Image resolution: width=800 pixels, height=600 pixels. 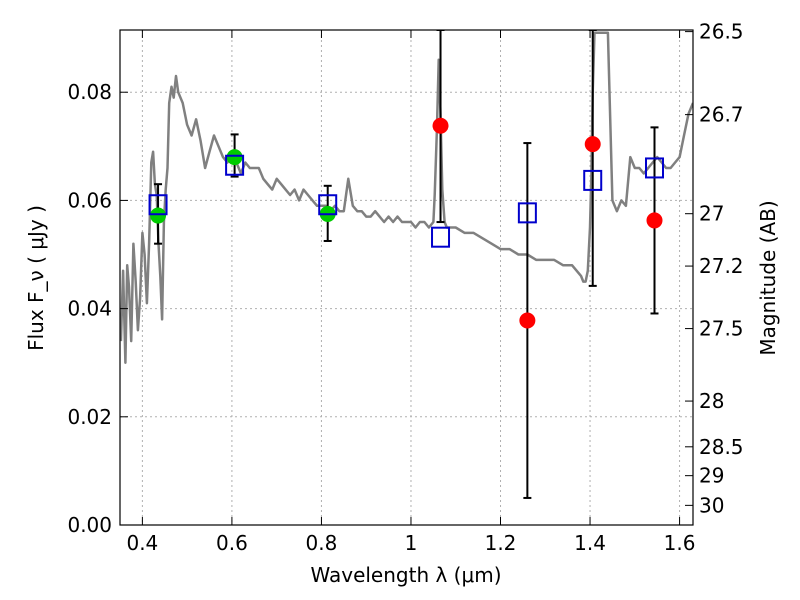 What do you see at coordinates (232, 543) in the screenshot?
I see `x-tick-label: 0.6` at bounding box center [232, 543].